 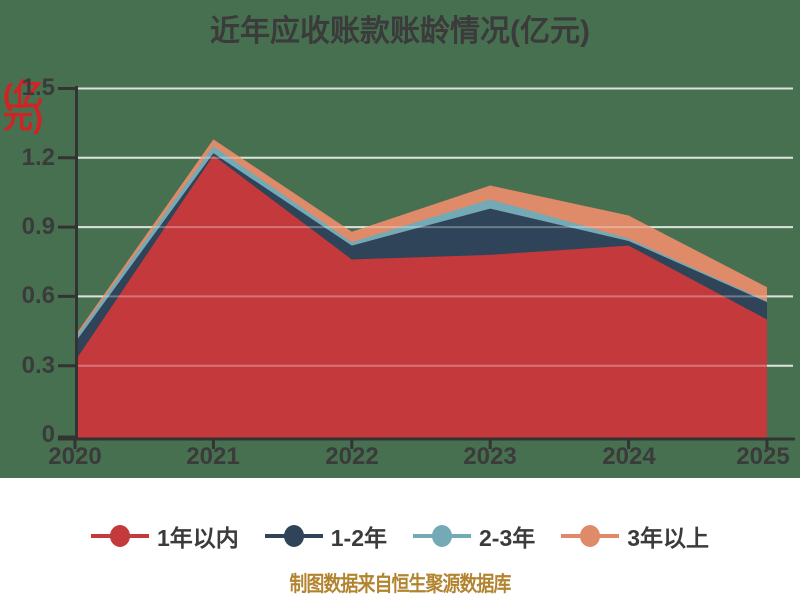 I want to click on y-tick-label: 0, so click(x=48, y=434).